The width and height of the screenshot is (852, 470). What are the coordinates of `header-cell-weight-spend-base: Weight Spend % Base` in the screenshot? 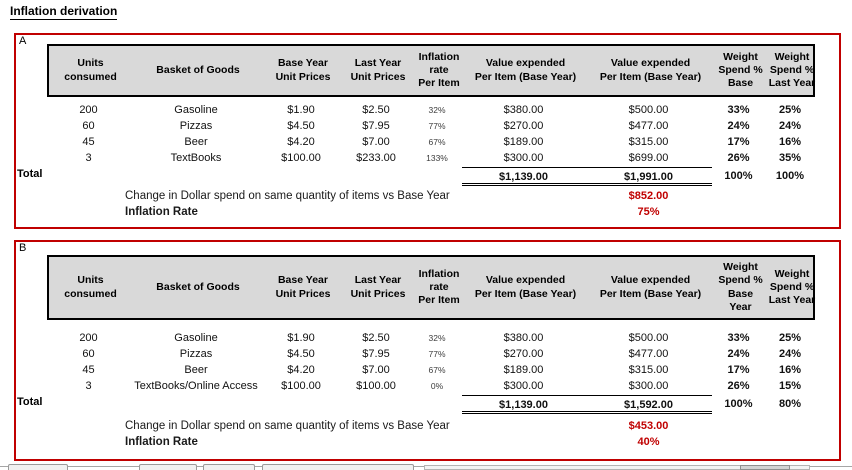 It's located at (740, 70).